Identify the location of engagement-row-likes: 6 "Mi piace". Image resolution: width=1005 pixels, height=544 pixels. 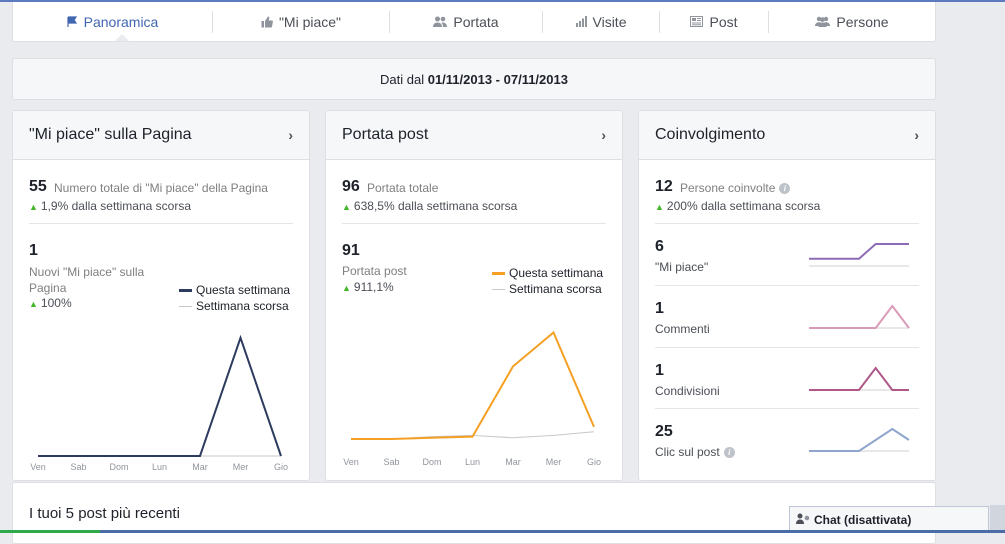
(787, 254).